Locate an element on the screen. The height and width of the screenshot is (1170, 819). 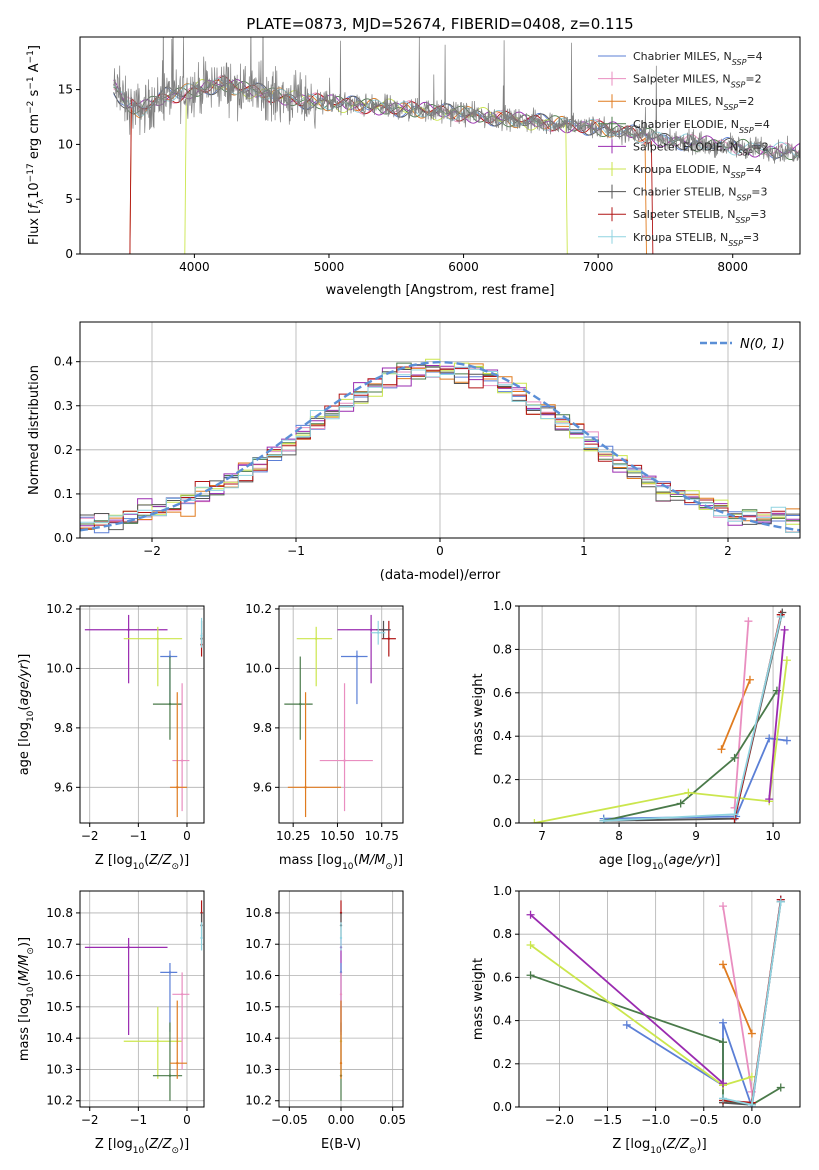
x-tick-label: 10.25 is located at coordinates (293, 836).